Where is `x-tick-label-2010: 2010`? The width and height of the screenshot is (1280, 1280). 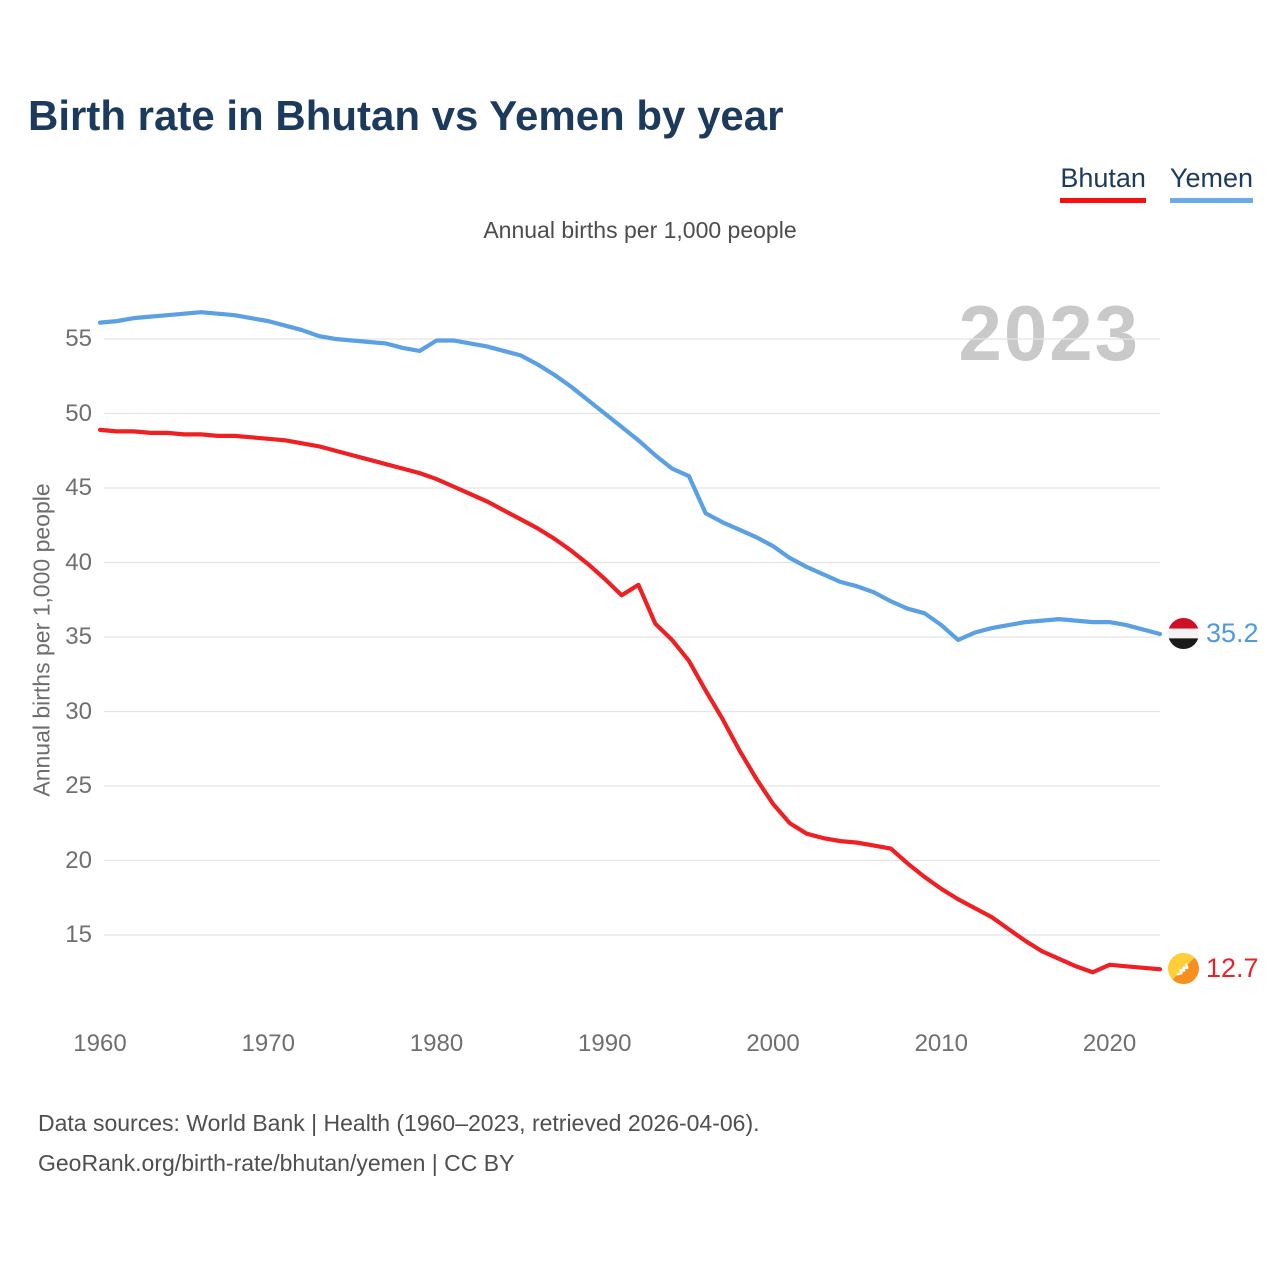 x-tick-label-2010: 2010 is located at coordinates (941, 1043).